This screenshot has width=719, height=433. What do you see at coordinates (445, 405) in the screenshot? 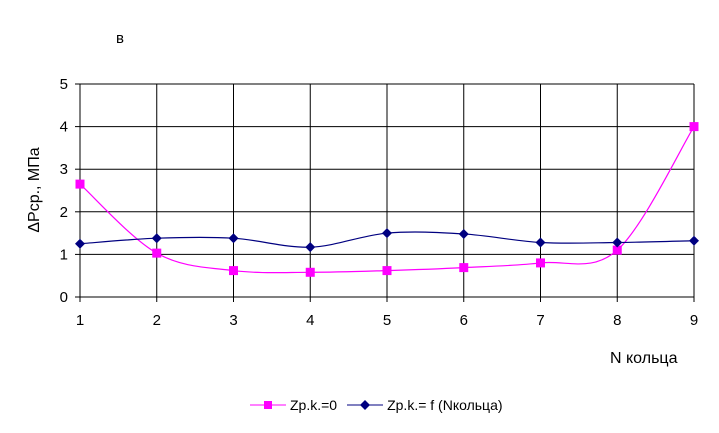
I see `legend-label-series-2: Zp.k.= f (Nкольца)` at bounding box center [445, 405].